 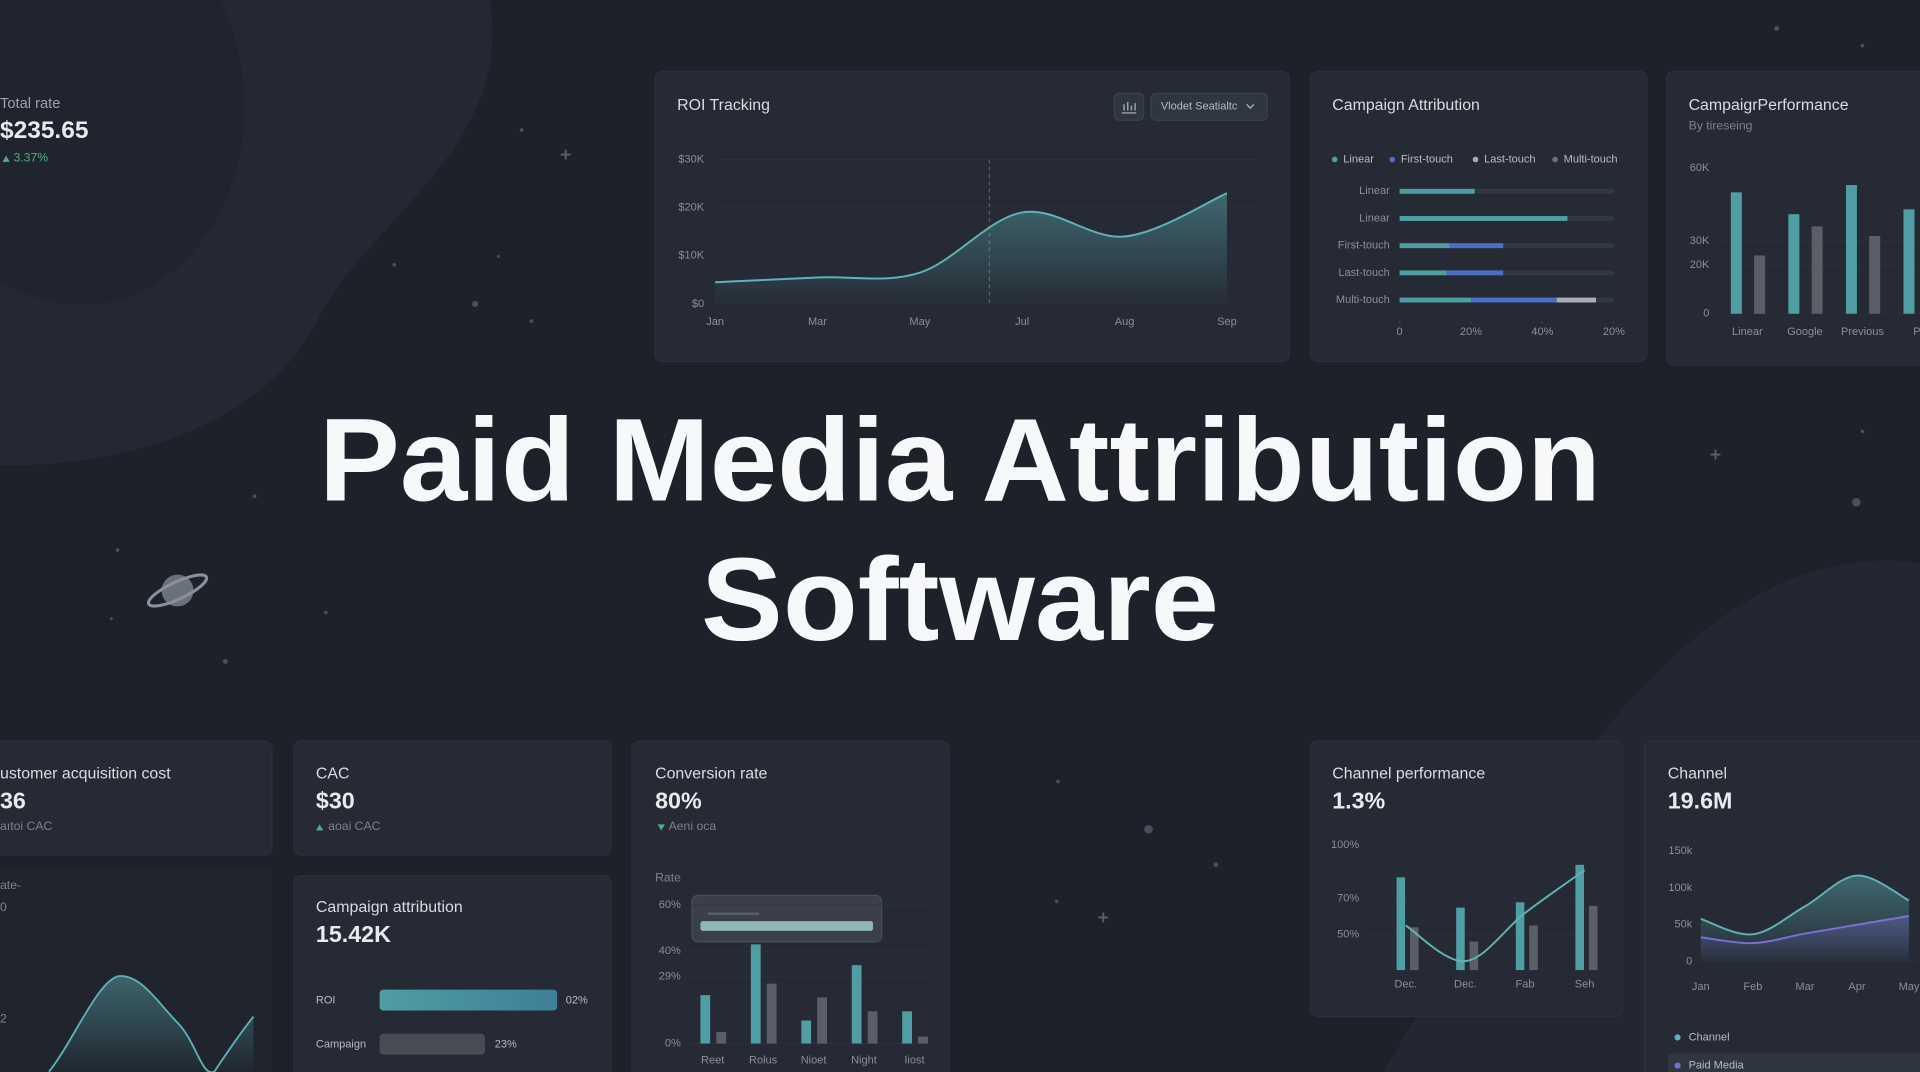 What do you see at coordinates (1585, 985) in the screenshot?
I see `x-tick-label: Seh` at bounding box center [1585, 985].